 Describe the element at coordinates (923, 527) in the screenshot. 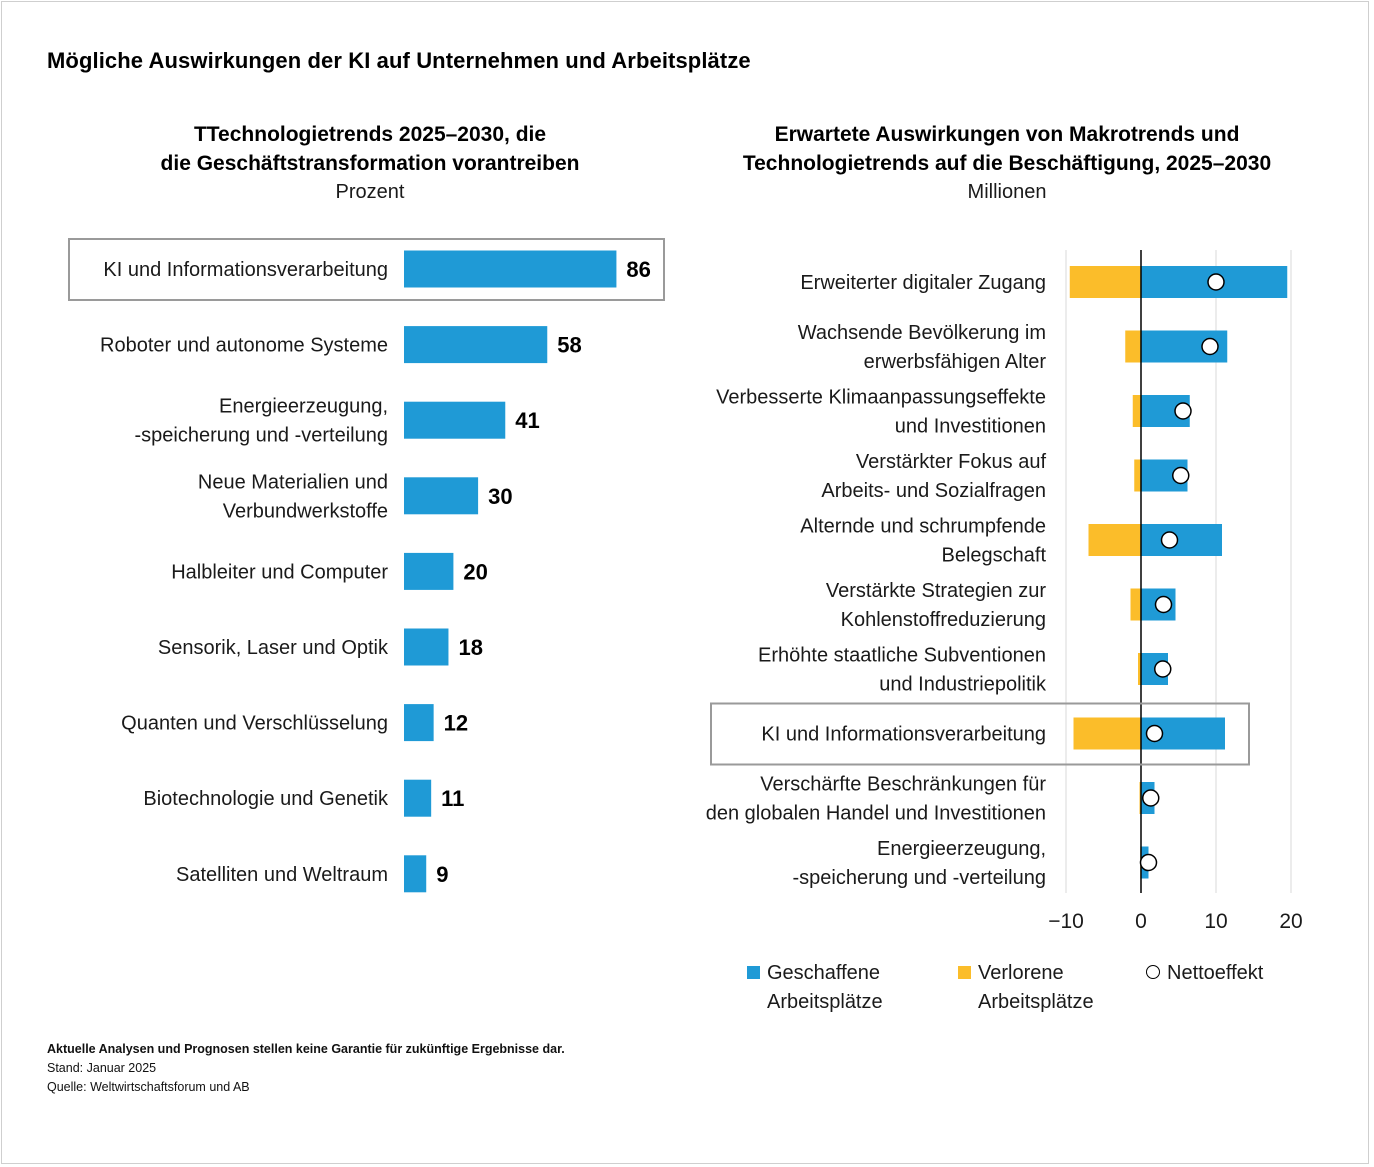

I see `macro-trend-label-5-line-1: Alternde und schrumpfende` at that location.